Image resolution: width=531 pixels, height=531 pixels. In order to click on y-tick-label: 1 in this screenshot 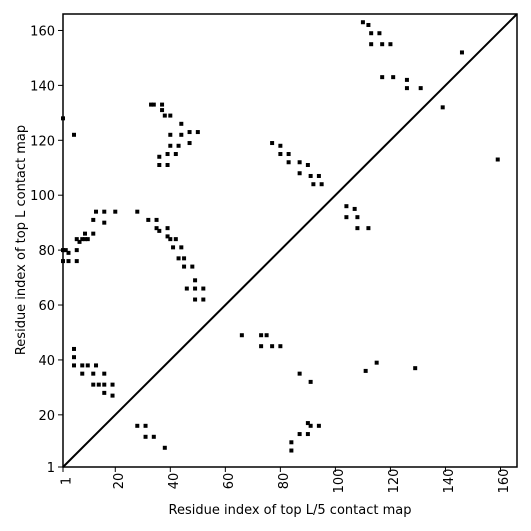, I will do `click(51, 468)`.